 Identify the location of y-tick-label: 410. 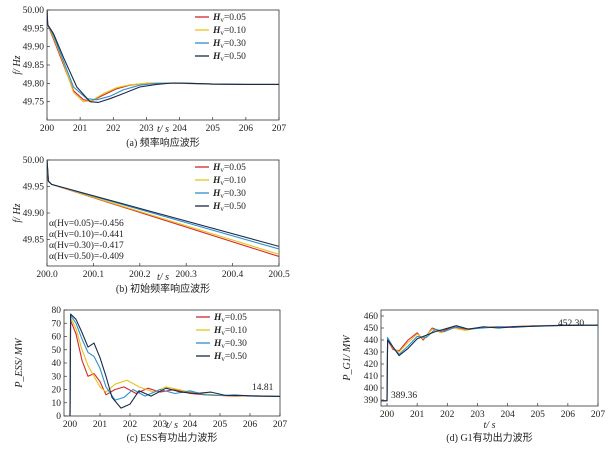
(371, 377).